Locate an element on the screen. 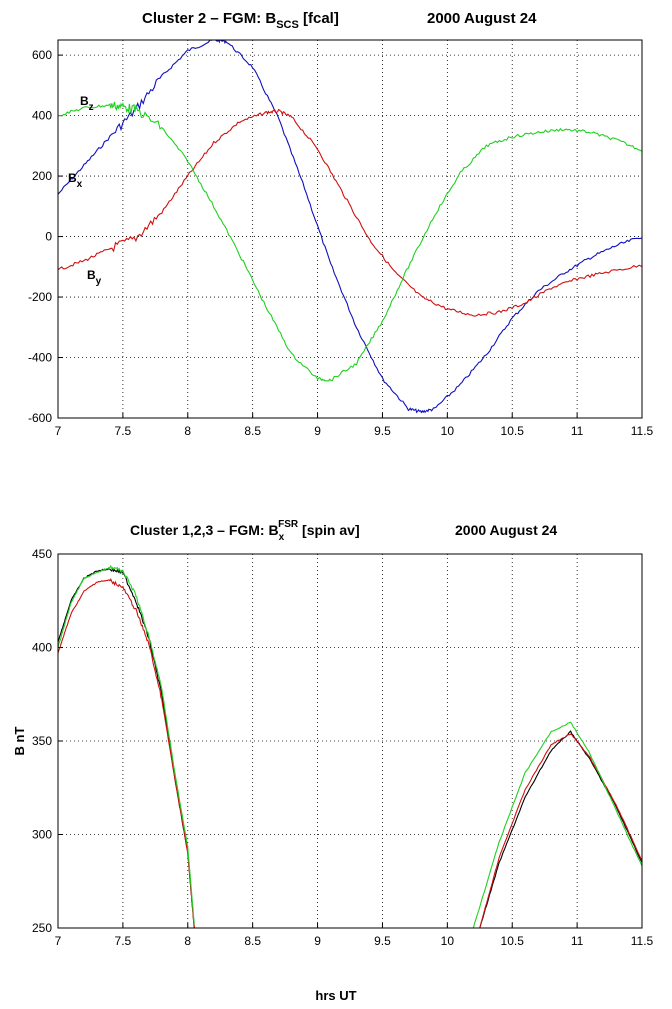 The width and height of the screenshot is (672, 1009). bz-annotation-sub: z is located at coordinates (91, 107).